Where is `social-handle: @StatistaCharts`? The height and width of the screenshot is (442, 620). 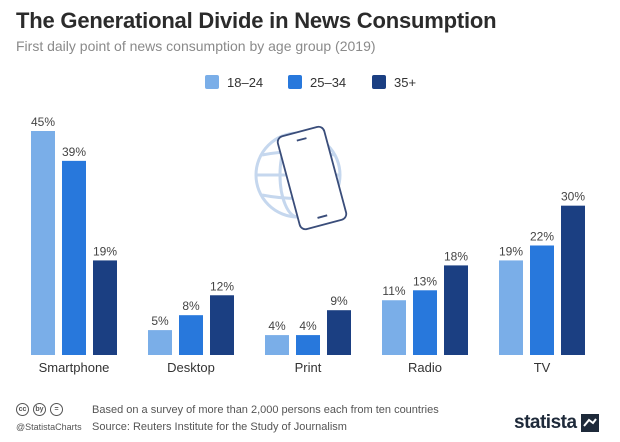
social-handle: @StatistaCharts is located at coordinates (49, 427).